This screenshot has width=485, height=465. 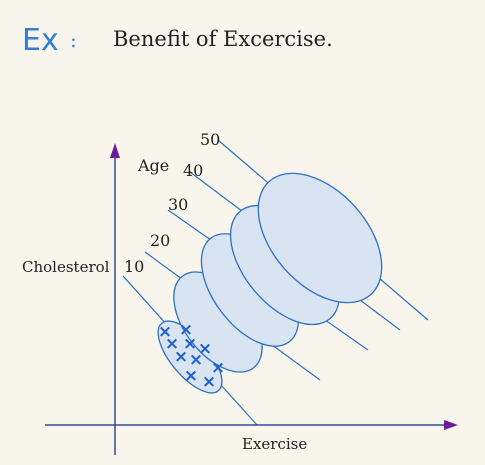 I want to click on age-label-30: 30, so click(x=178, y=204).